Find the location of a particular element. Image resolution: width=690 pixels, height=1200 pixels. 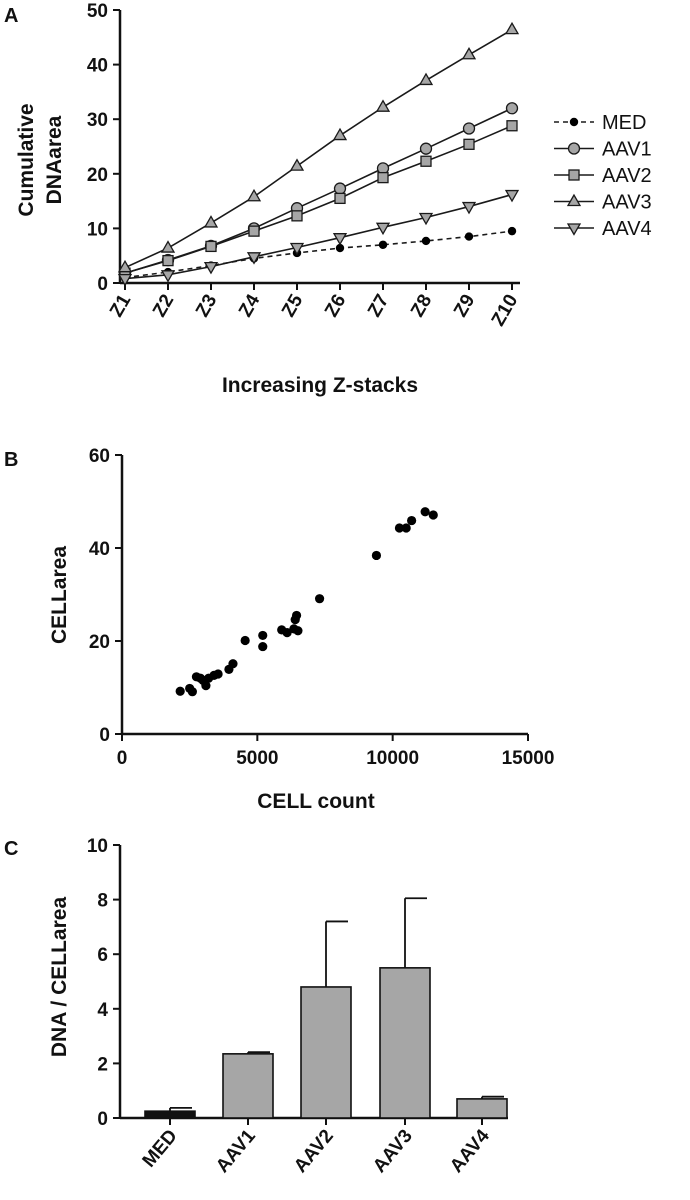

panel-c-bar-group-aav2 is located at coordinates (326, 1019).